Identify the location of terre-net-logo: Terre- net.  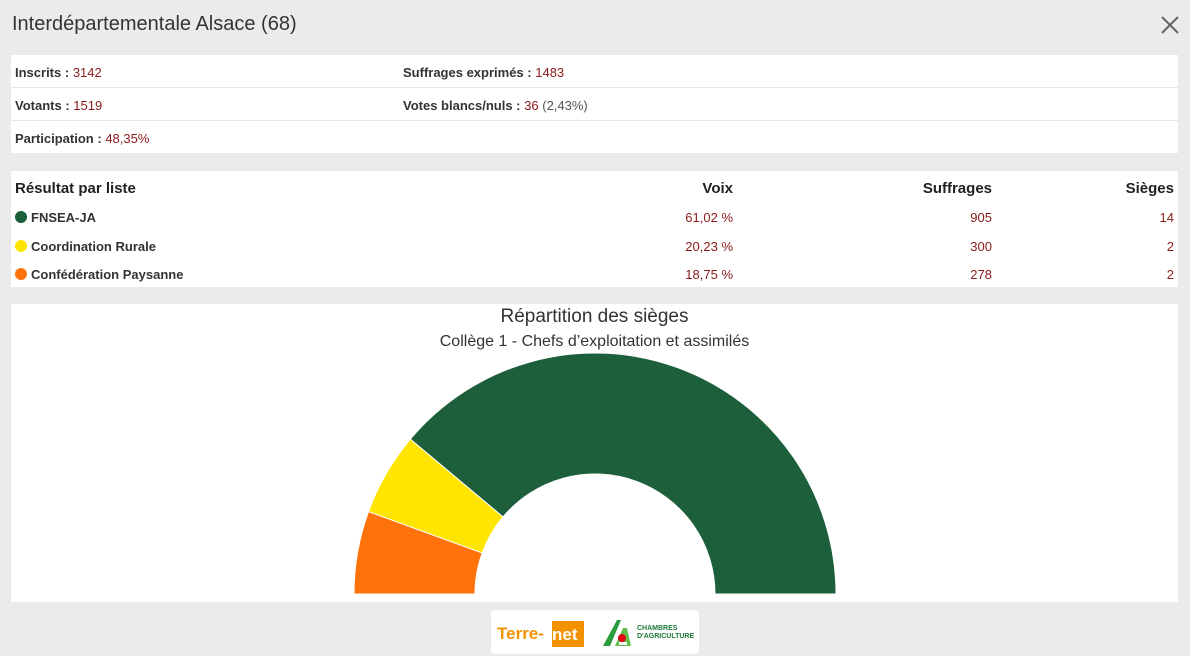
(540, 634).